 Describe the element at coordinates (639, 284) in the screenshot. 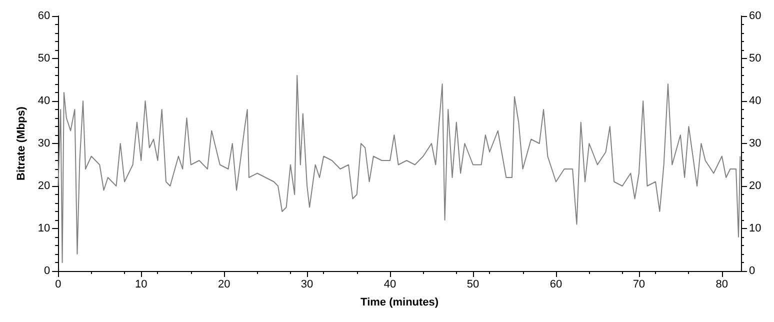

I see `x-tick-label: 70` at that location.